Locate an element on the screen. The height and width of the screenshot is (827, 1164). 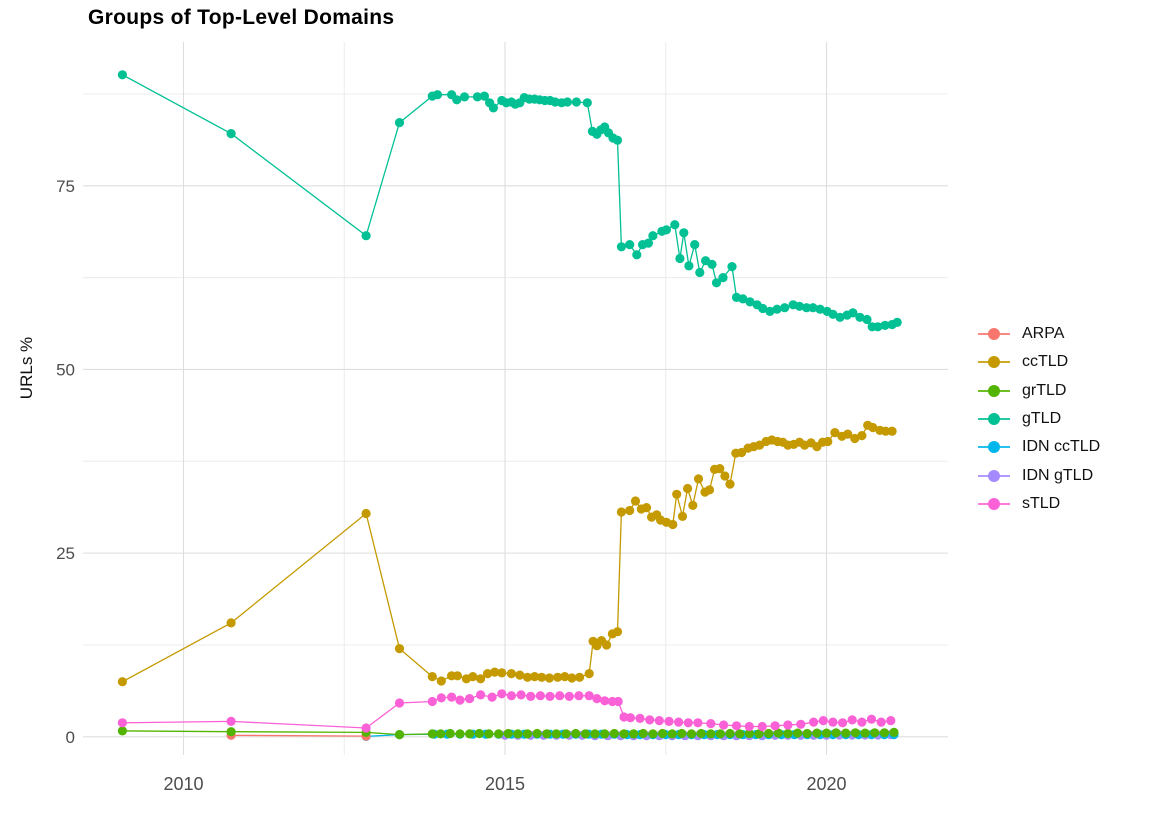
legend-item-idn-cctld: IDN ccTLD is located at coordinates (1039, 447).